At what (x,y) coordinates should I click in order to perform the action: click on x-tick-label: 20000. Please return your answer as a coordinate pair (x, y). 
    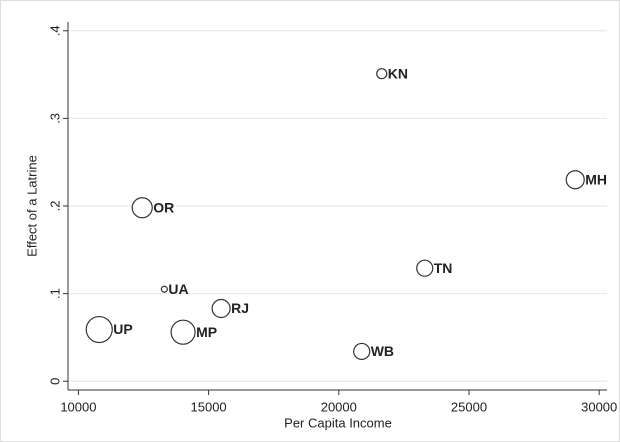
    Looking at the image, I should click on (339, 406).